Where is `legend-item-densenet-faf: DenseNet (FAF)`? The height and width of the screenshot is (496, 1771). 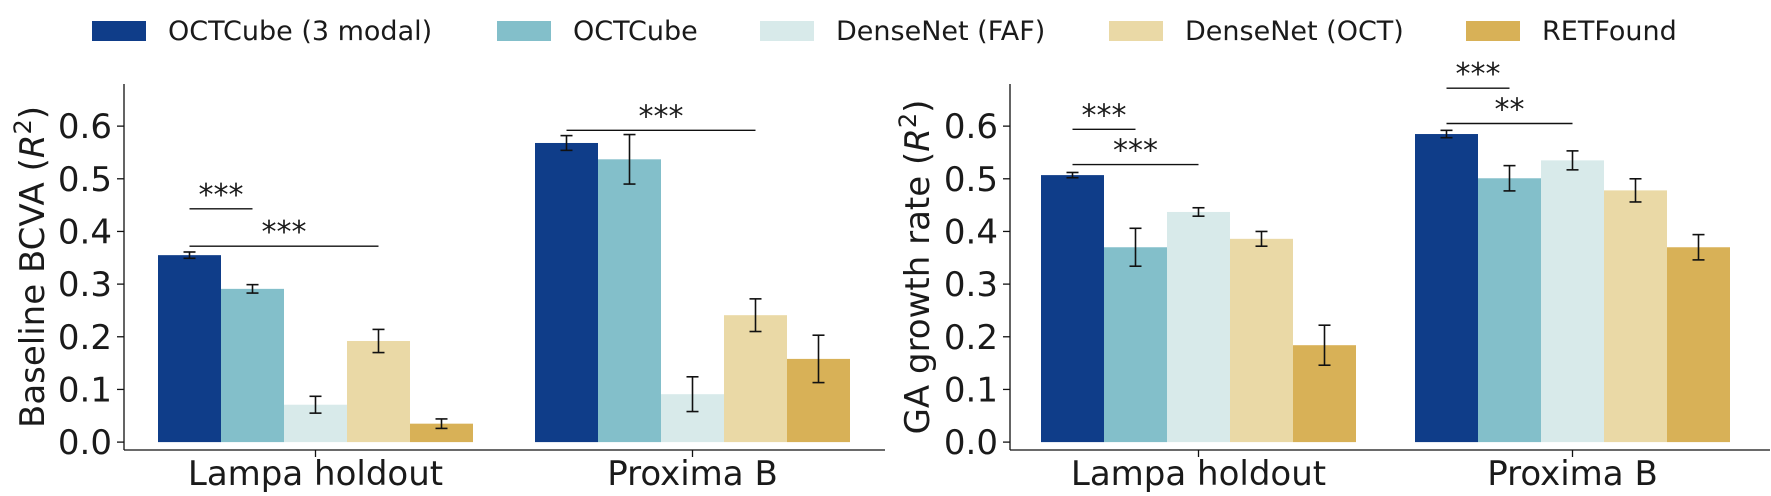
legend-item-densenet-faf: DenseNet (FAF) is located at coordinates (902, 31).